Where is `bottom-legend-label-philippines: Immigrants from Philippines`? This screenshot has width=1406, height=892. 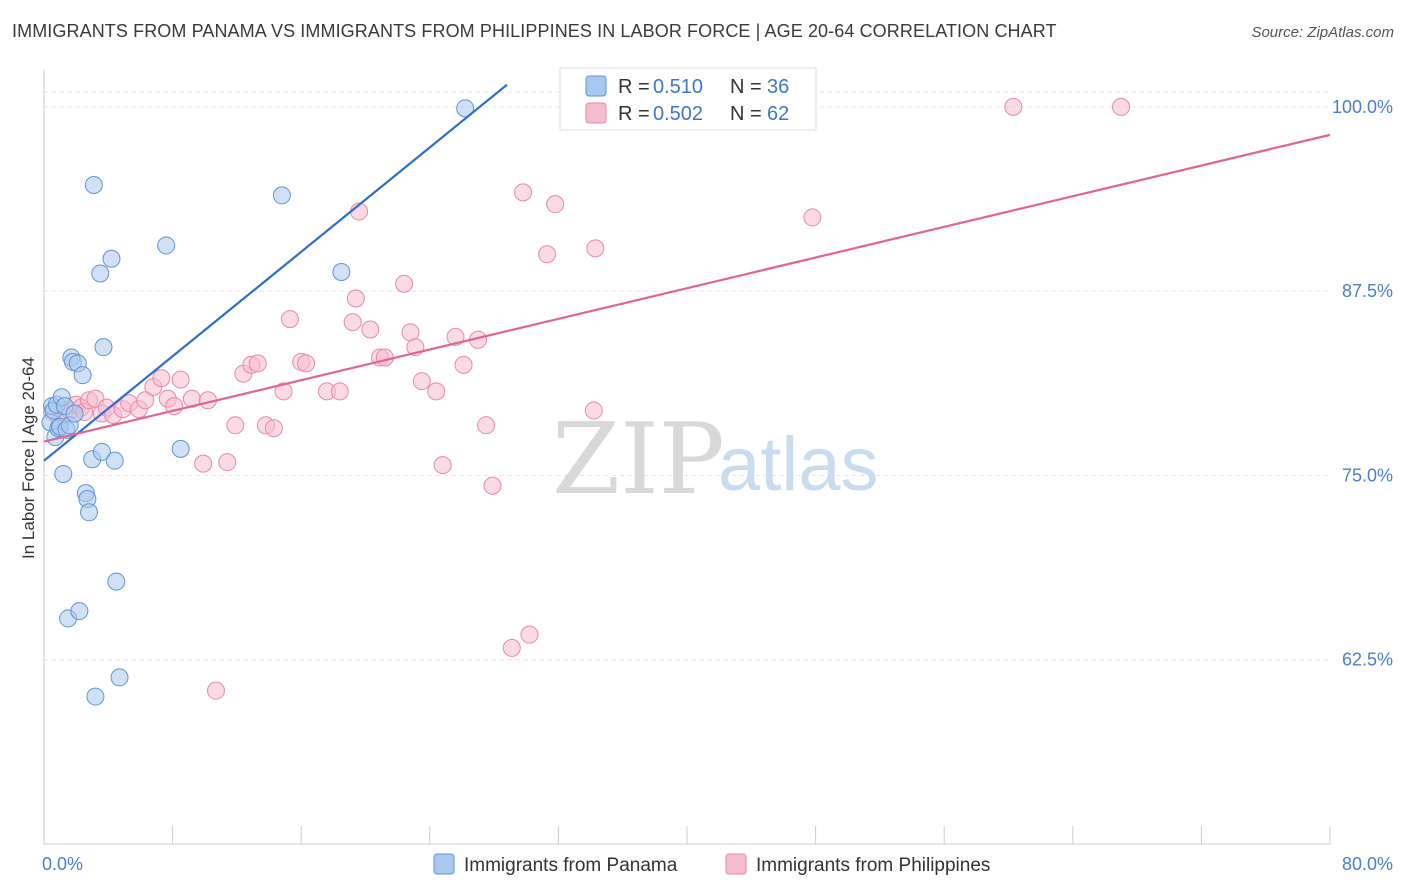 bottom-legend-label-philippines: Immigrants from Philippines is located at coordinates (873, 865).